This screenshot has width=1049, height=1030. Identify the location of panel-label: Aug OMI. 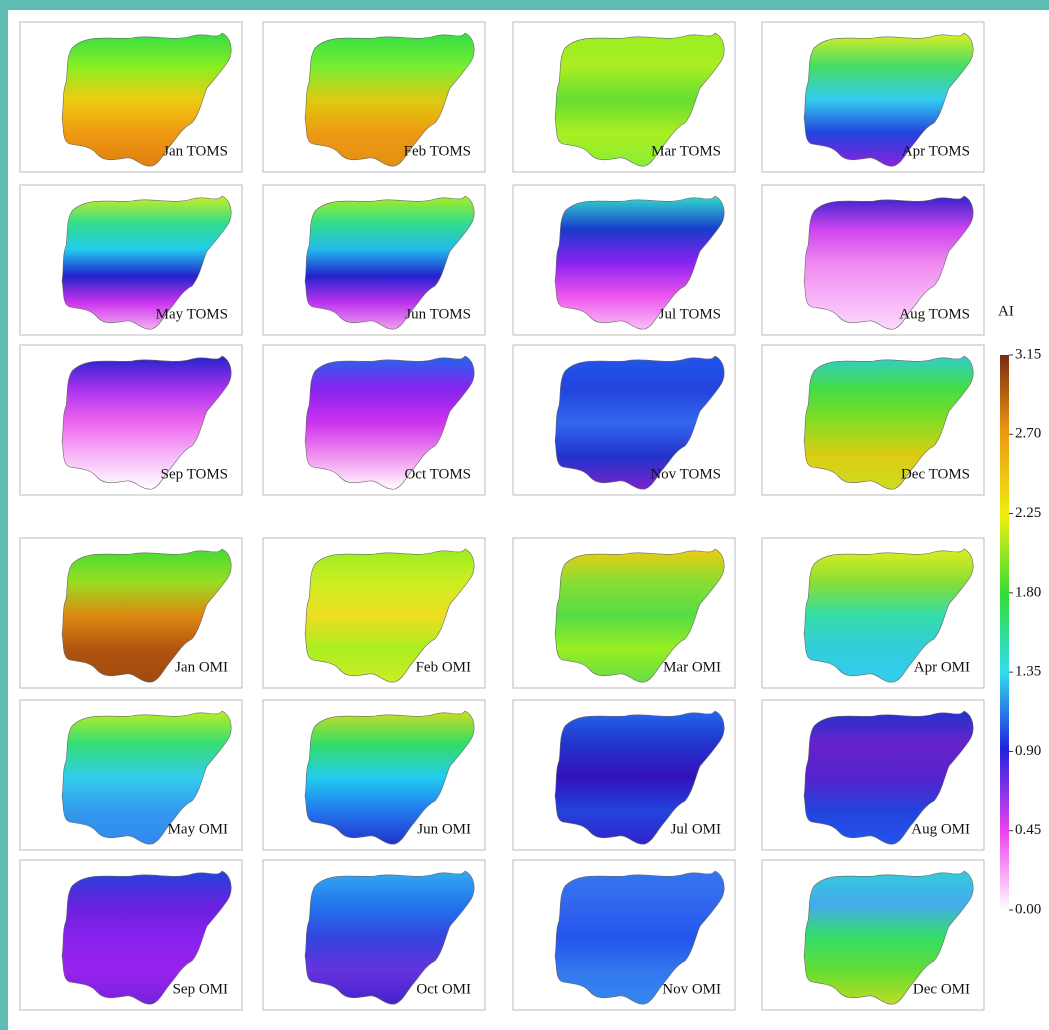
(940, 829).